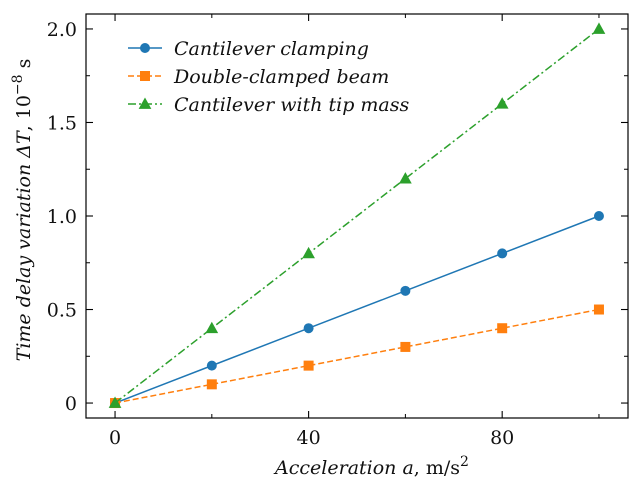  Describe the element at coordinates (271, 49) in the screenshot. I see `legend-label: Cantilever clamping` at that location.